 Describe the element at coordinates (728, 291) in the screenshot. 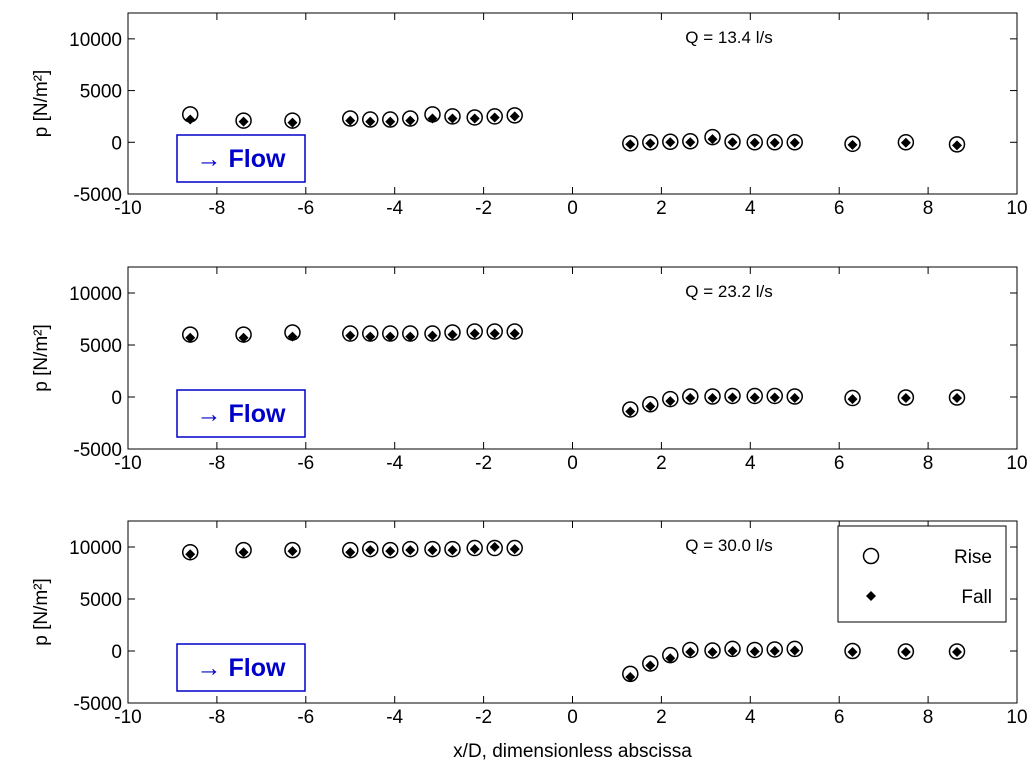

I see `flow-rate-annotation: Q = 23.2 l/s` at that location.